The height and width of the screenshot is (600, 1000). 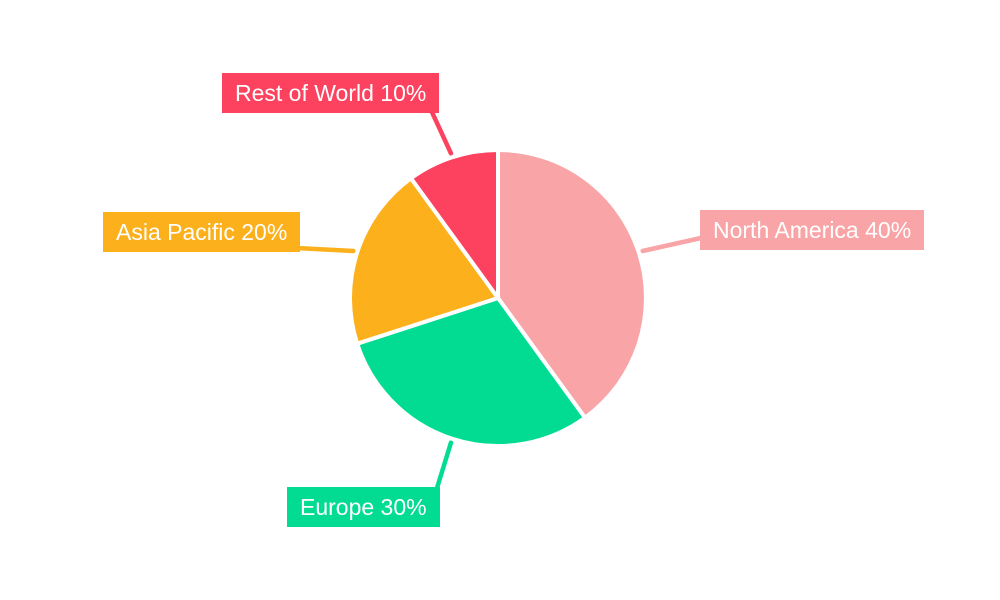 I want to click on leader-line-rest-of-world, so click(x=441, y=131).